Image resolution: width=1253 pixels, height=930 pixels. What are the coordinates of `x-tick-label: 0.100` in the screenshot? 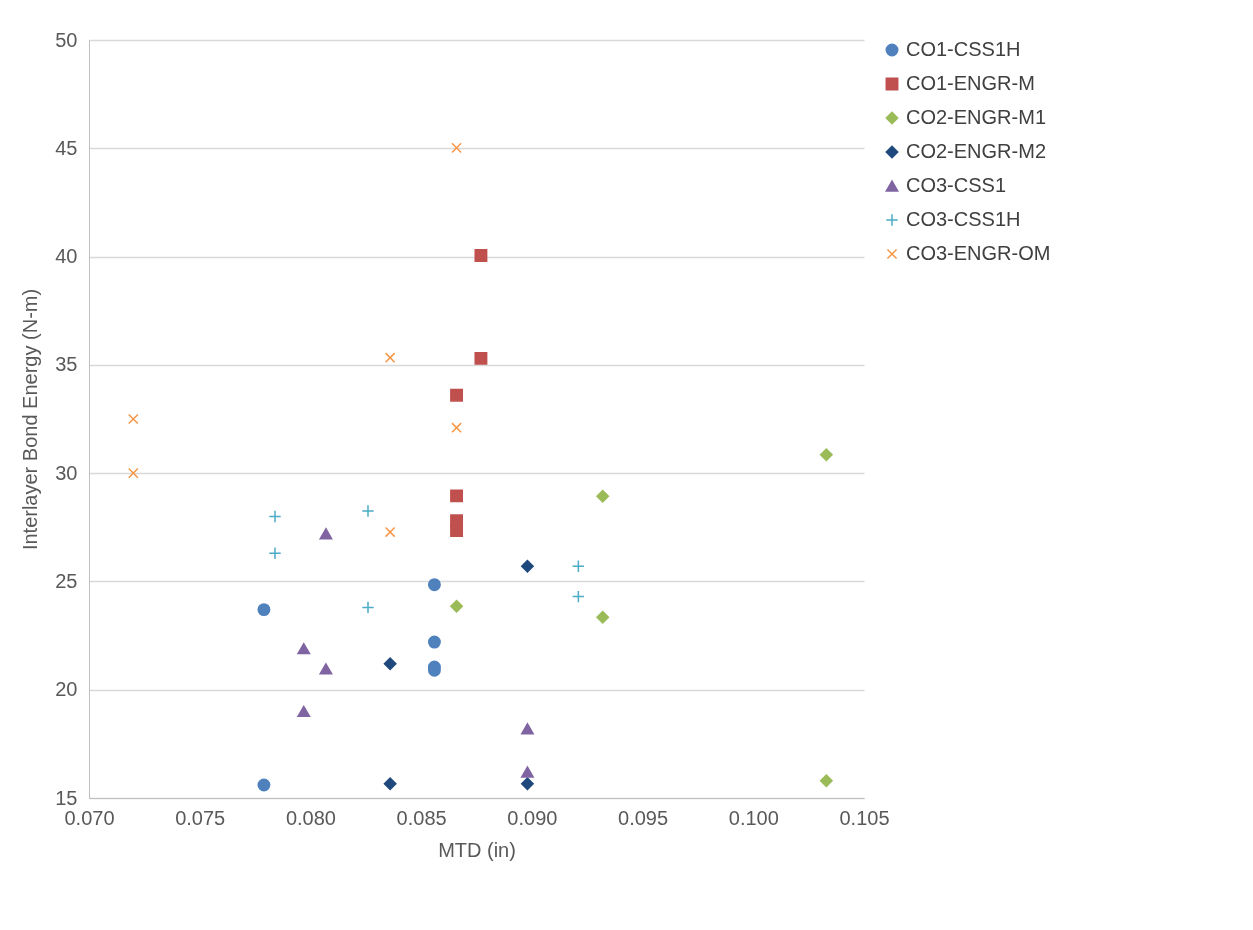 It's located at (753, 817).